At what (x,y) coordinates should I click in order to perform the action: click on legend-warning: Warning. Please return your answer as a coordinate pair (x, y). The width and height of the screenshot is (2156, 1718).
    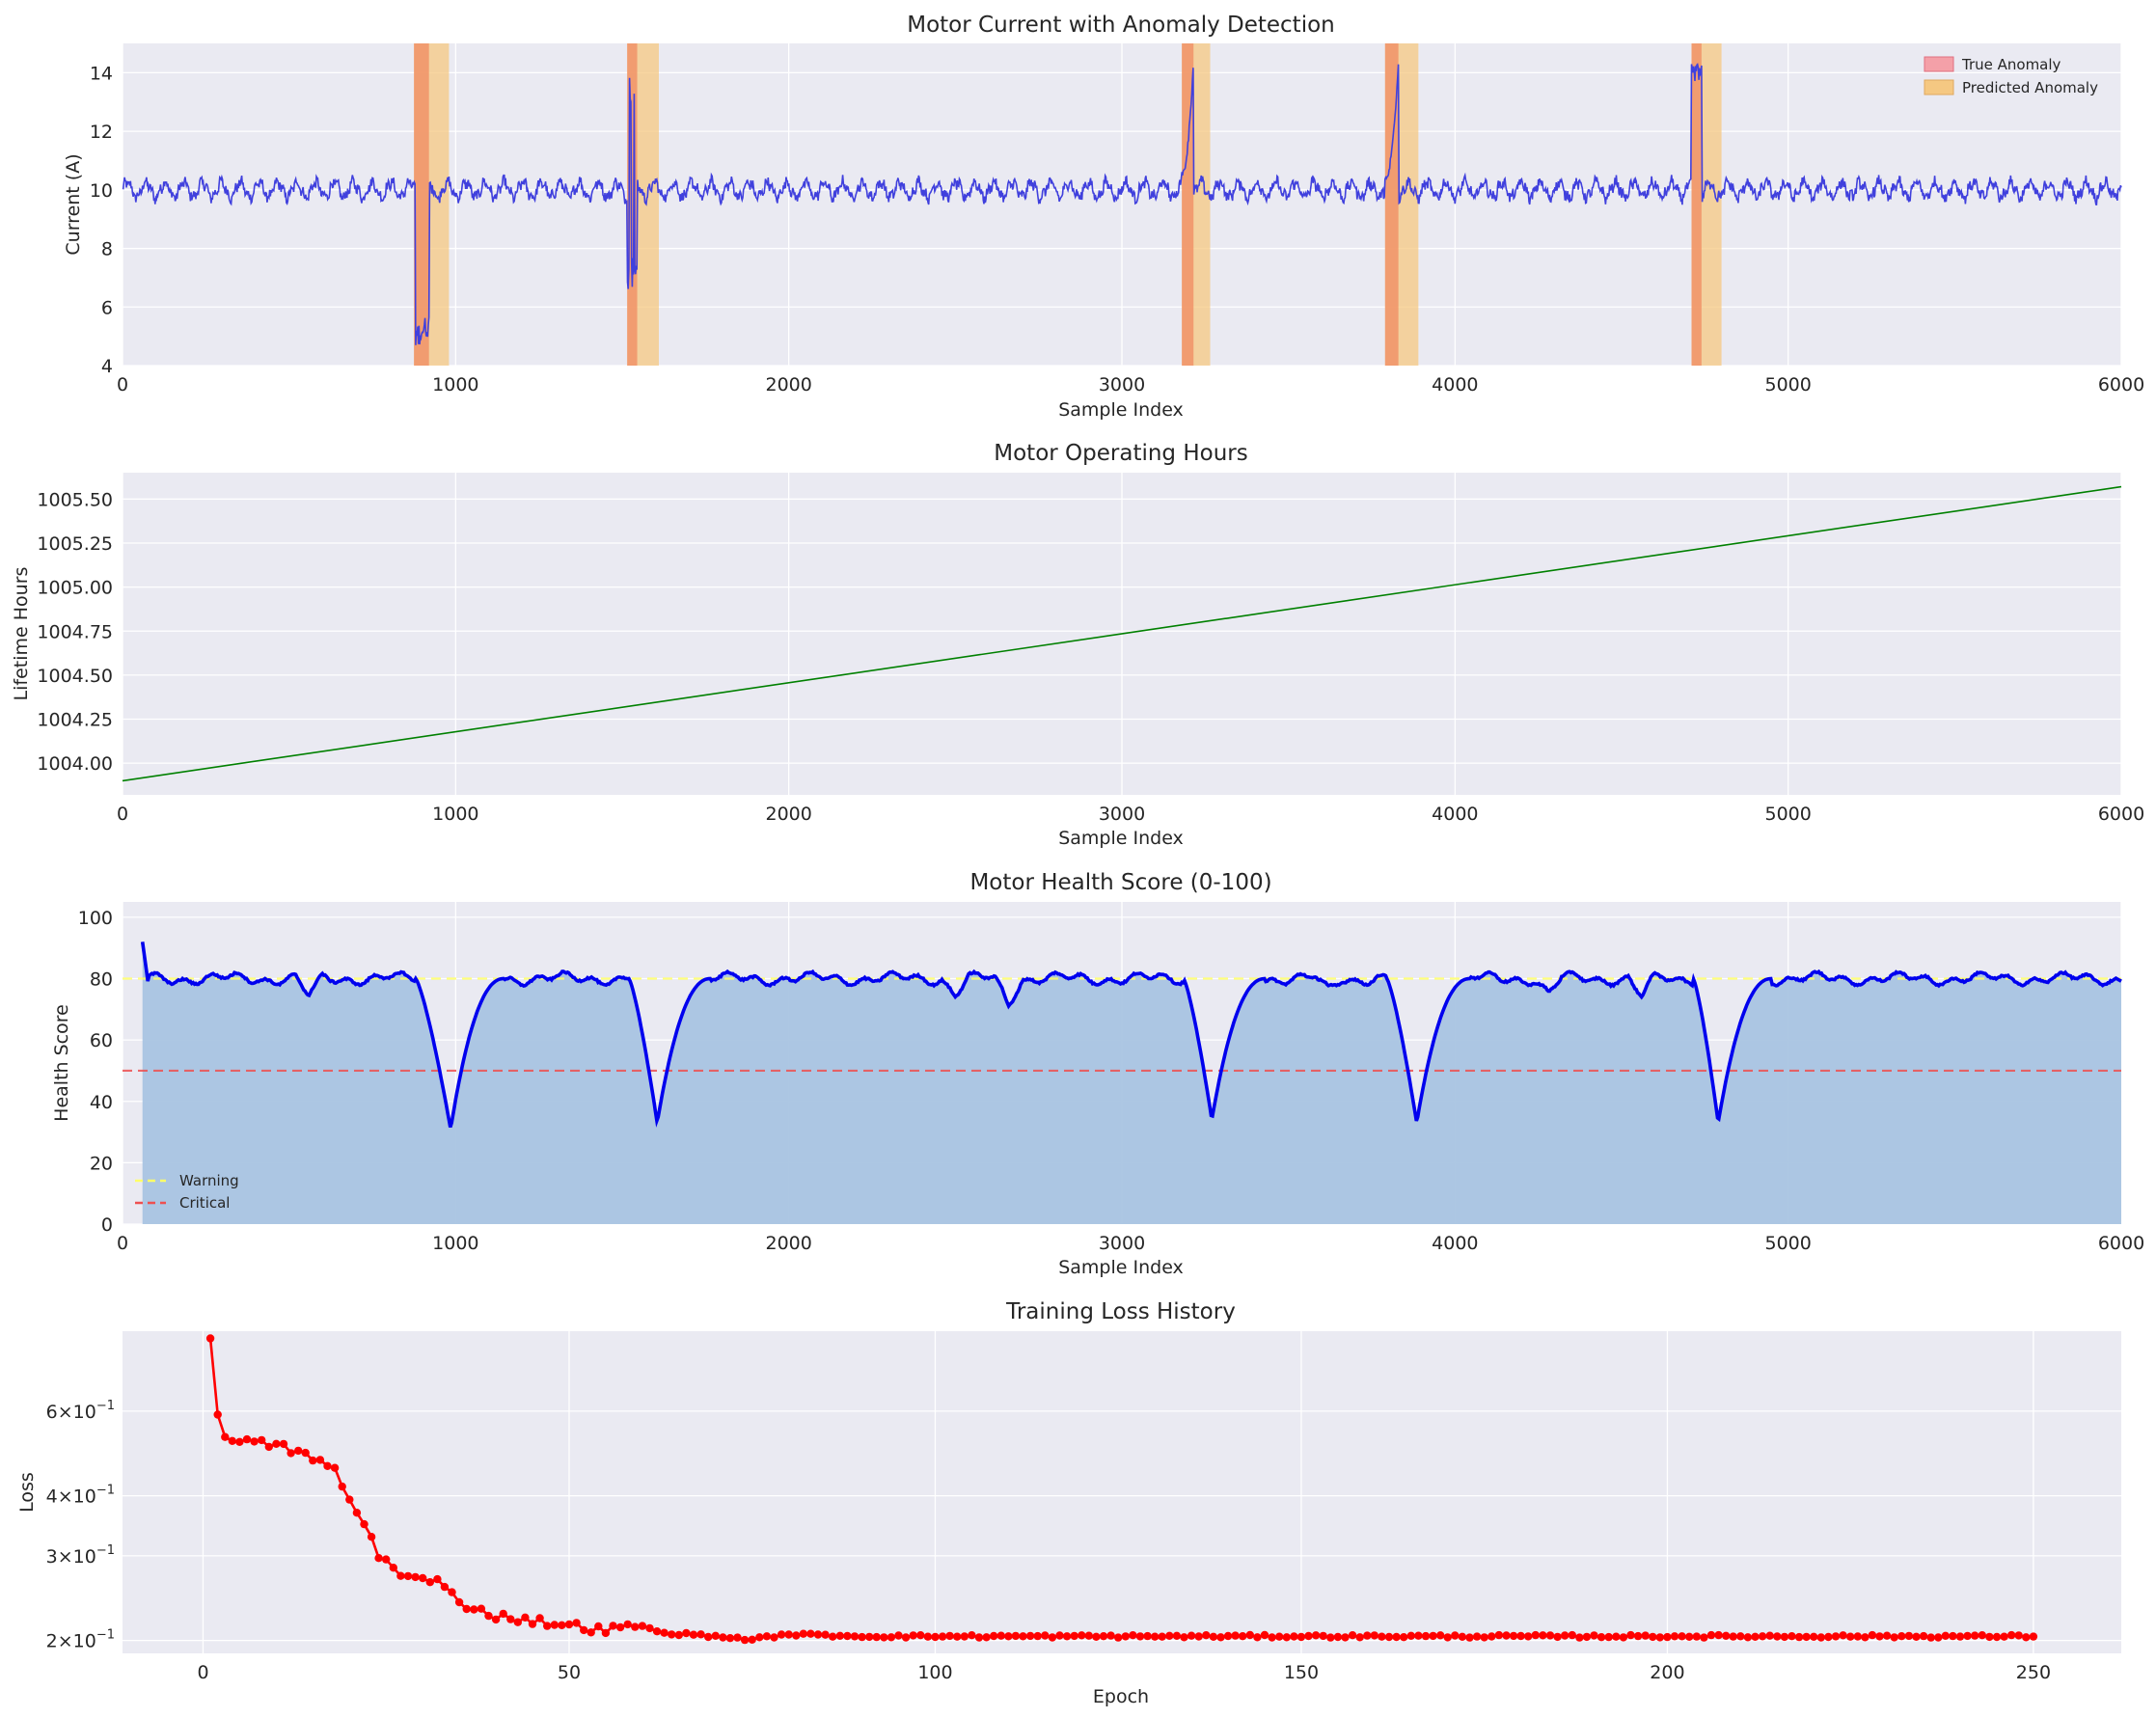
    Looking at the image, I should click on (209, 1180).